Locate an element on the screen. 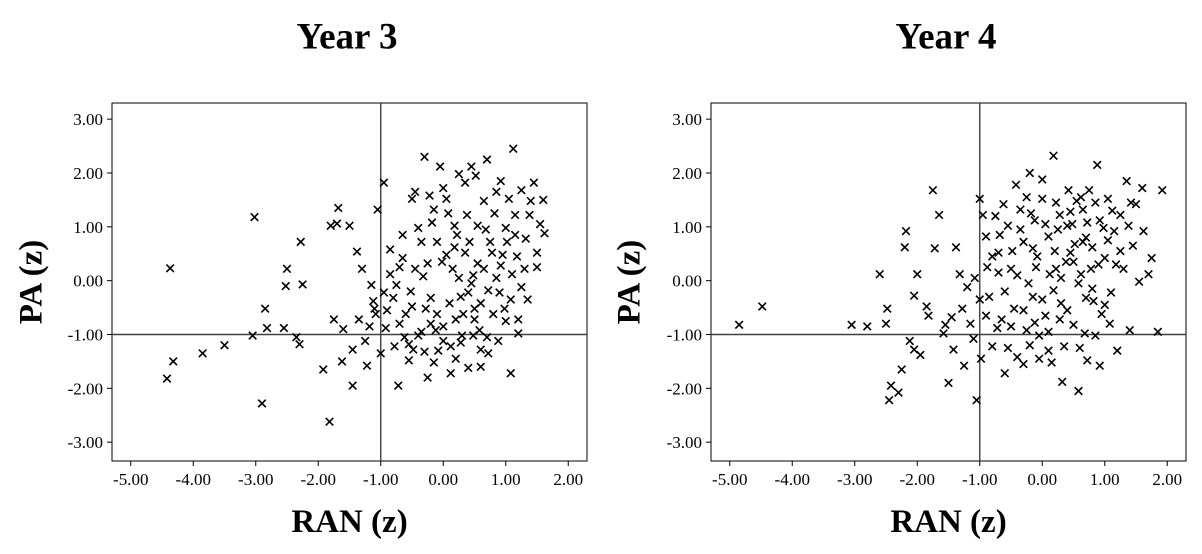 The width and height of the screenshot is (1202, 554). x-tick-label: -3.00 is located at coordinates (255, 479).